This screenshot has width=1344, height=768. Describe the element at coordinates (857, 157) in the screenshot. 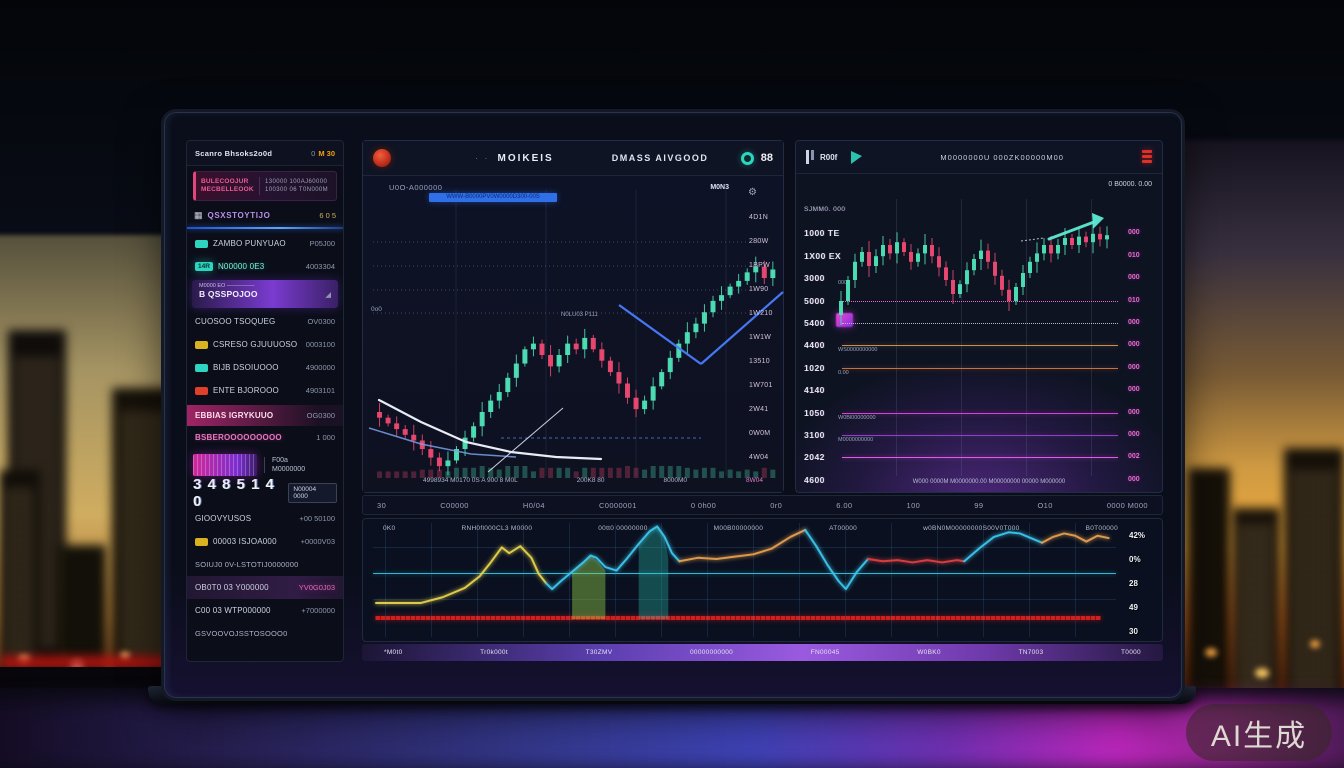

I see `trend-flag-icon` at that location.